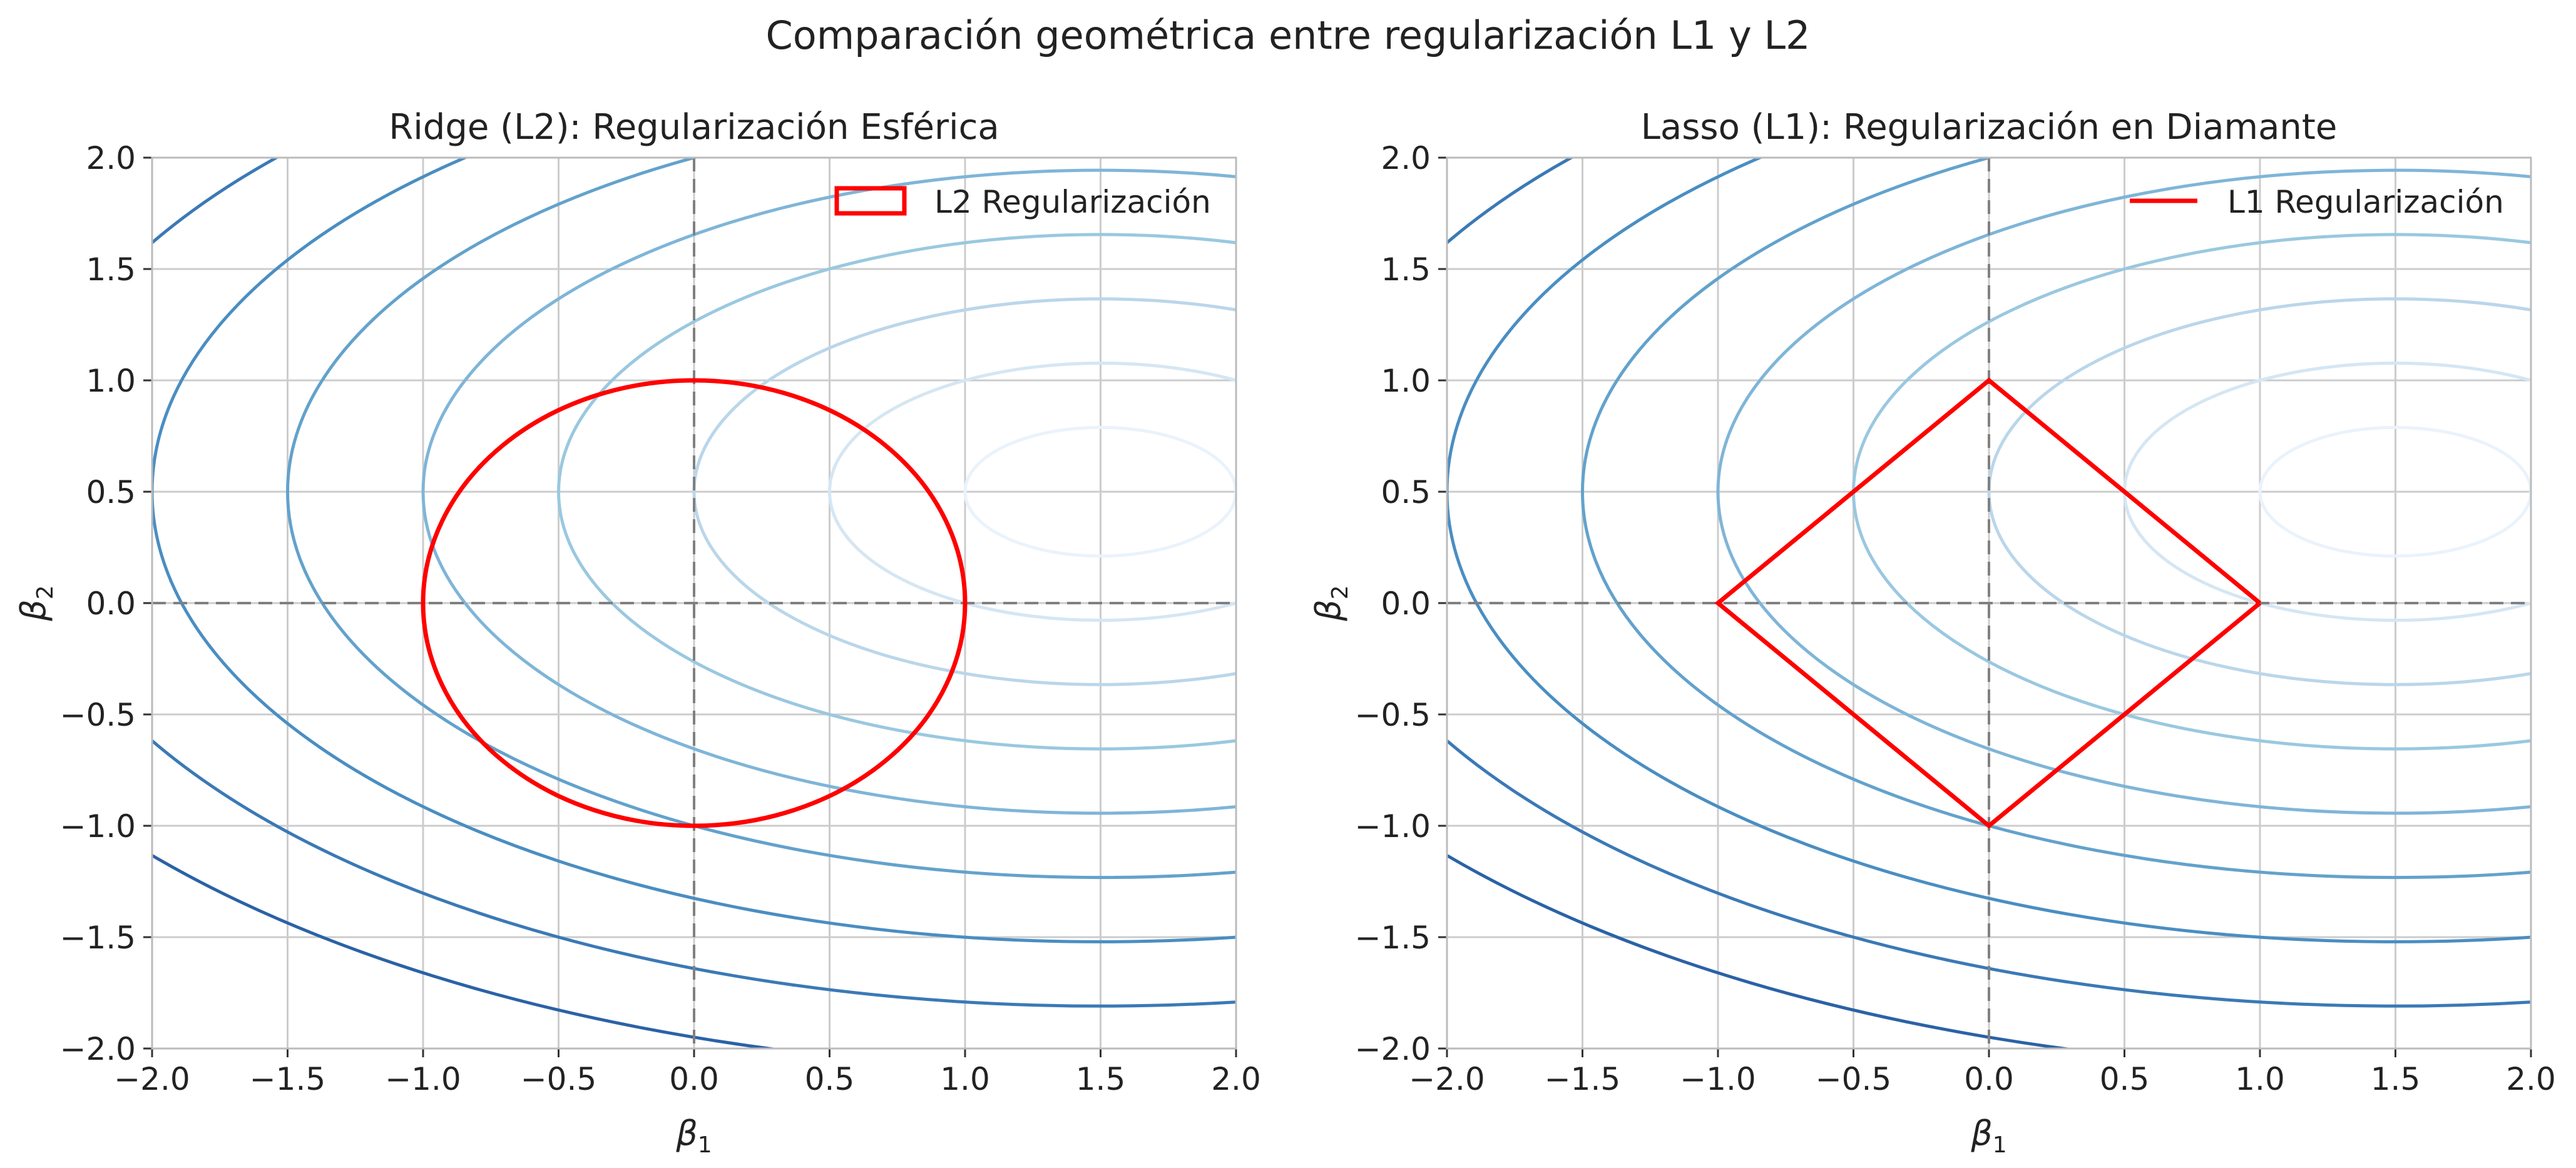  I want to click on ridge-y-tick-label: −1.5, so click(98, 938).